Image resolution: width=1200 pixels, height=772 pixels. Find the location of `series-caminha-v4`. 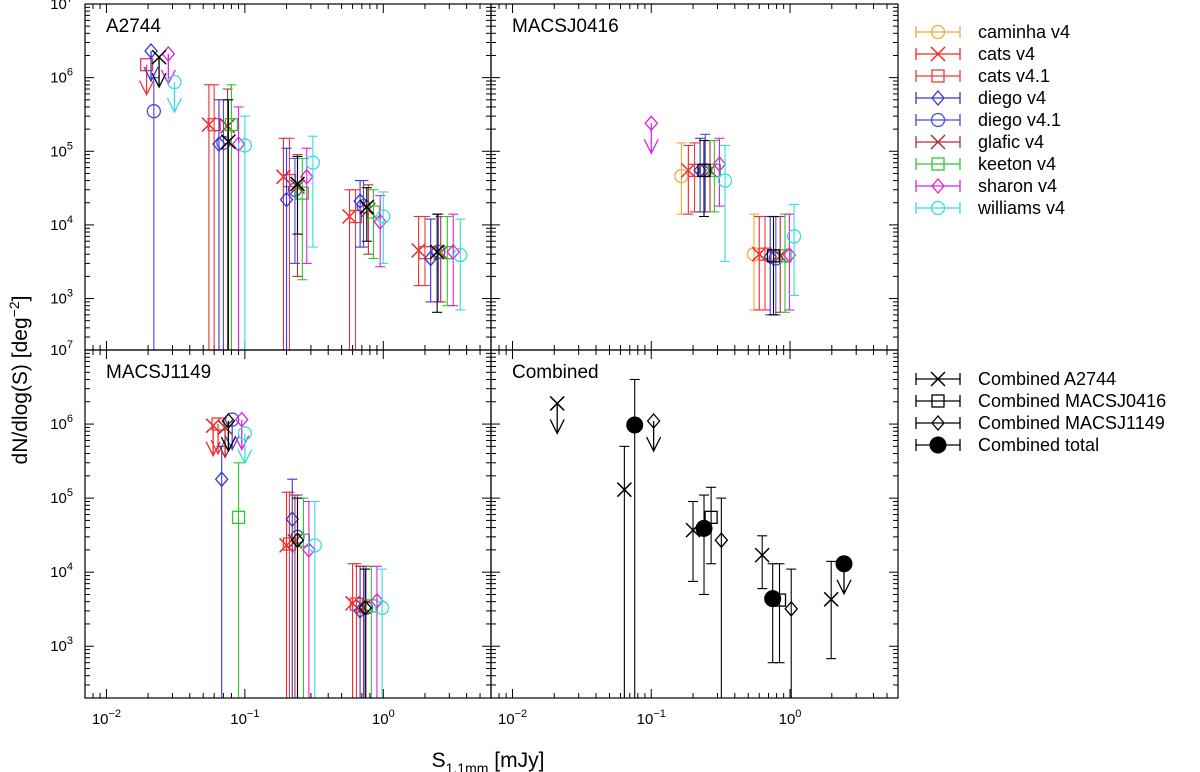

series-caminha-v4 is located at coordinates (718, 226).